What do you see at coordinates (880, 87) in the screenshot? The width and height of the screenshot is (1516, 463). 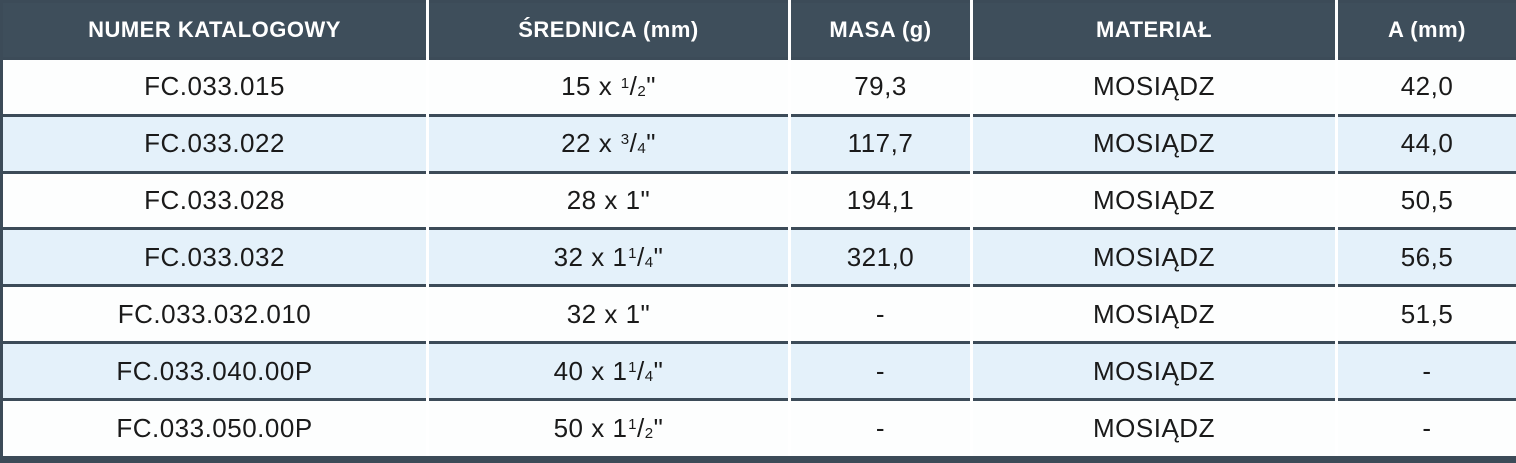 I see `mass-cell: 79,3` at bounding box center [880, 87].